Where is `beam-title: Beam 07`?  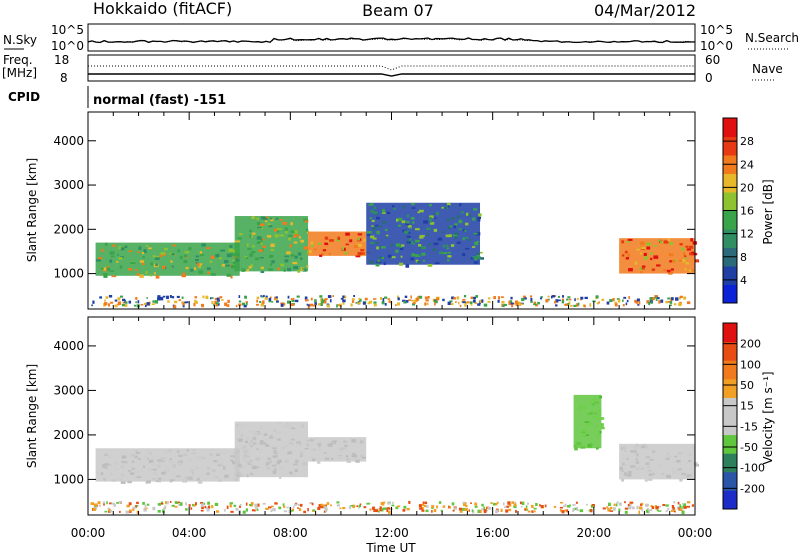 beam-title: Beam 07 is located at coordinates (398, 10).